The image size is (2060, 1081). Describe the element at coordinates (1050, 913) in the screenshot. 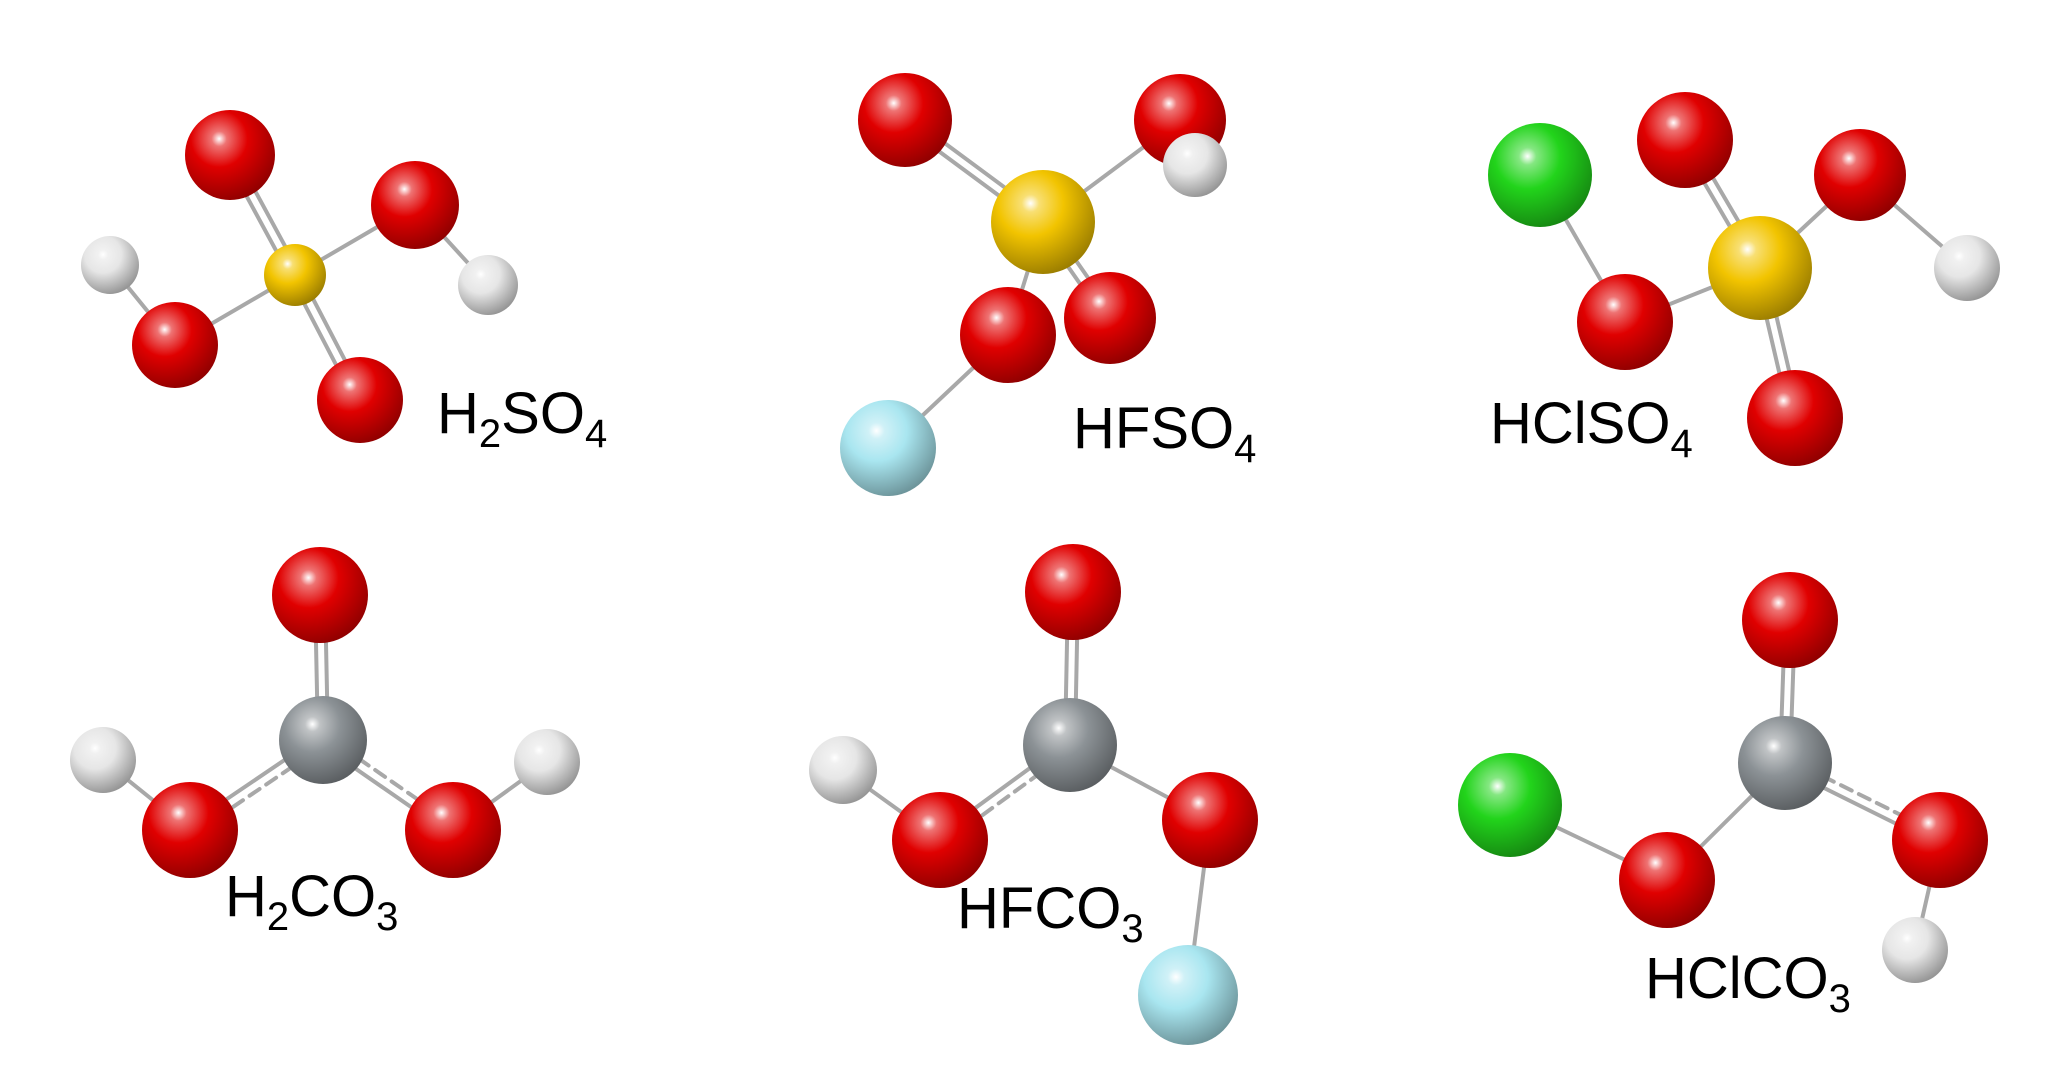

I see `label-hfco3: HFCO3` at that location.